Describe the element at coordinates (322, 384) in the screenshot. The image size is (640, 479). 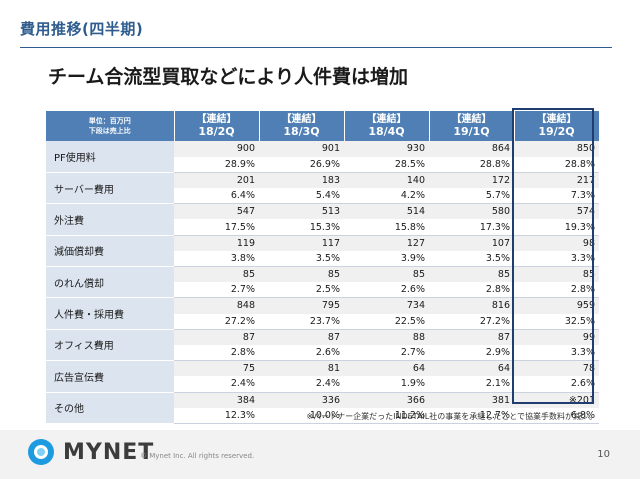
I see `table-row: 2.4% 2.4% 1.9% 2.1% 2.6%` at that location.